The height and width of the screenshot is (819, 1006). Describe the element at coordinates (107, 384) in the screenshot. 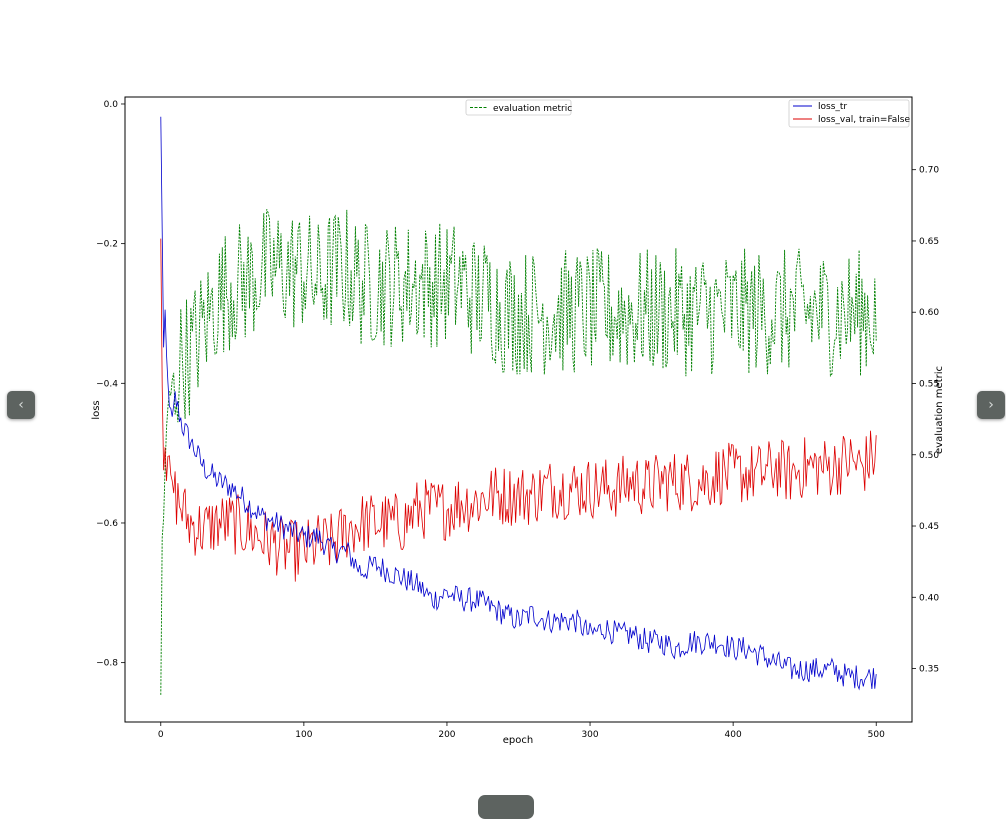

I see `y-tick-label: −0.4` at that location.